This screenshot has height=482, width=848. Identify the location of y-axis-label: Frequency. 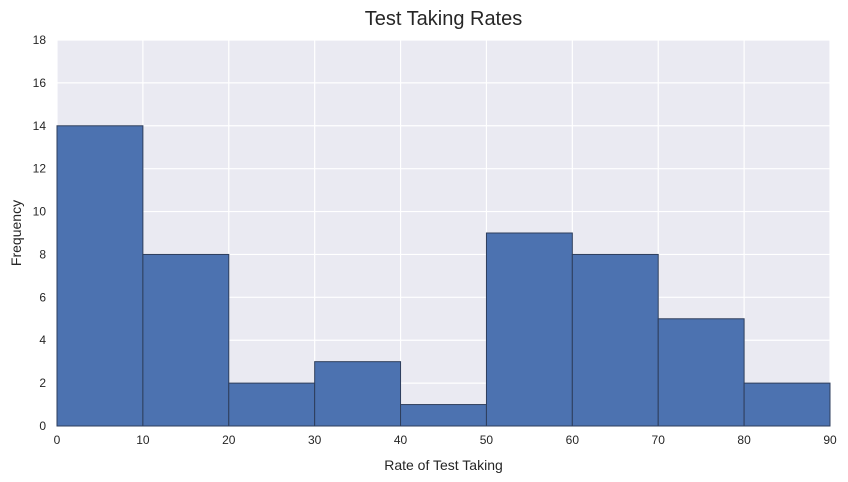
(16, 233).